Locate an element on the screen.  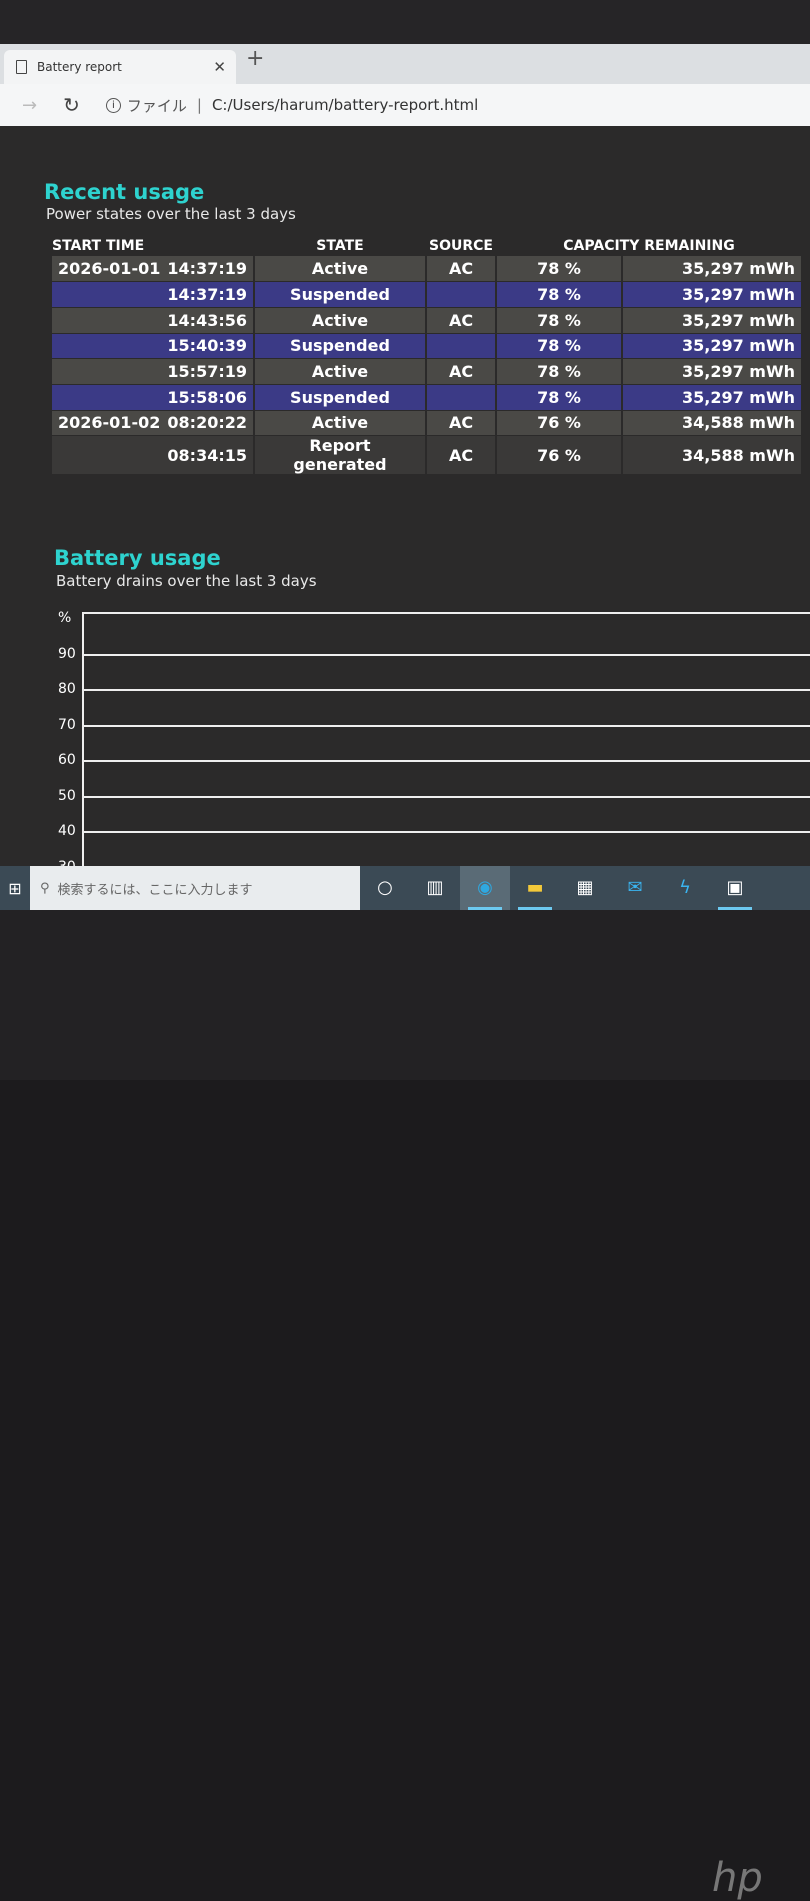
table-row: 15:58:06 Suspended 78 % 35,297 mWh is located at coordinates (427, 397).